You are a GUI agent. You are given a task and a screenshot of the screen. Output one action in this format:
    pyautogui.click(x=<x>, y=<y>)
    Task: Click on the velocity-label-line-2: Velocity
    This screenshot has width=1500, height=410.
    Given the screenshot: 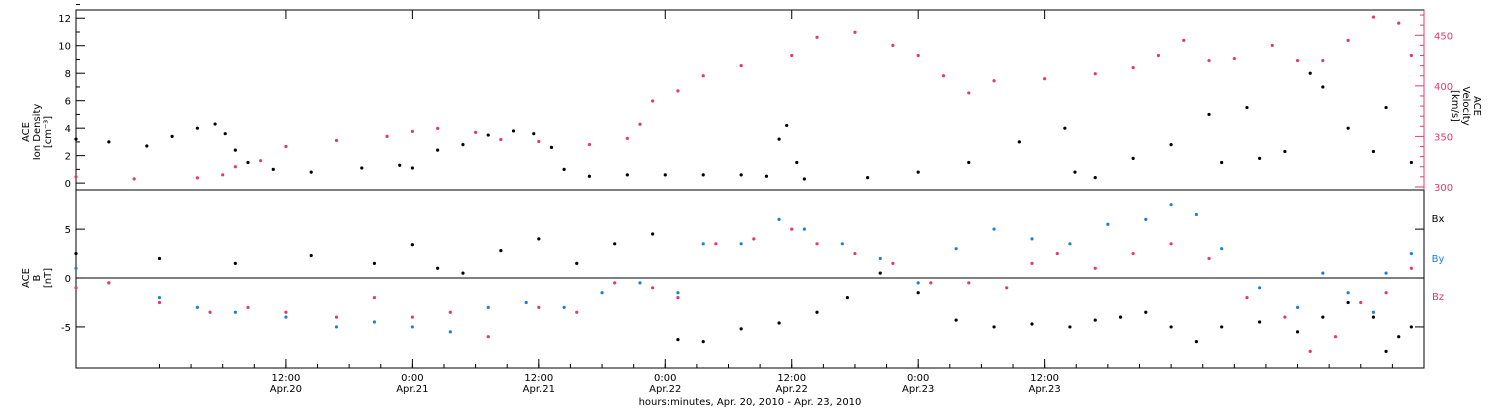 What is the action you would take?
    pyautogui.click(x=1465, y=105)
    